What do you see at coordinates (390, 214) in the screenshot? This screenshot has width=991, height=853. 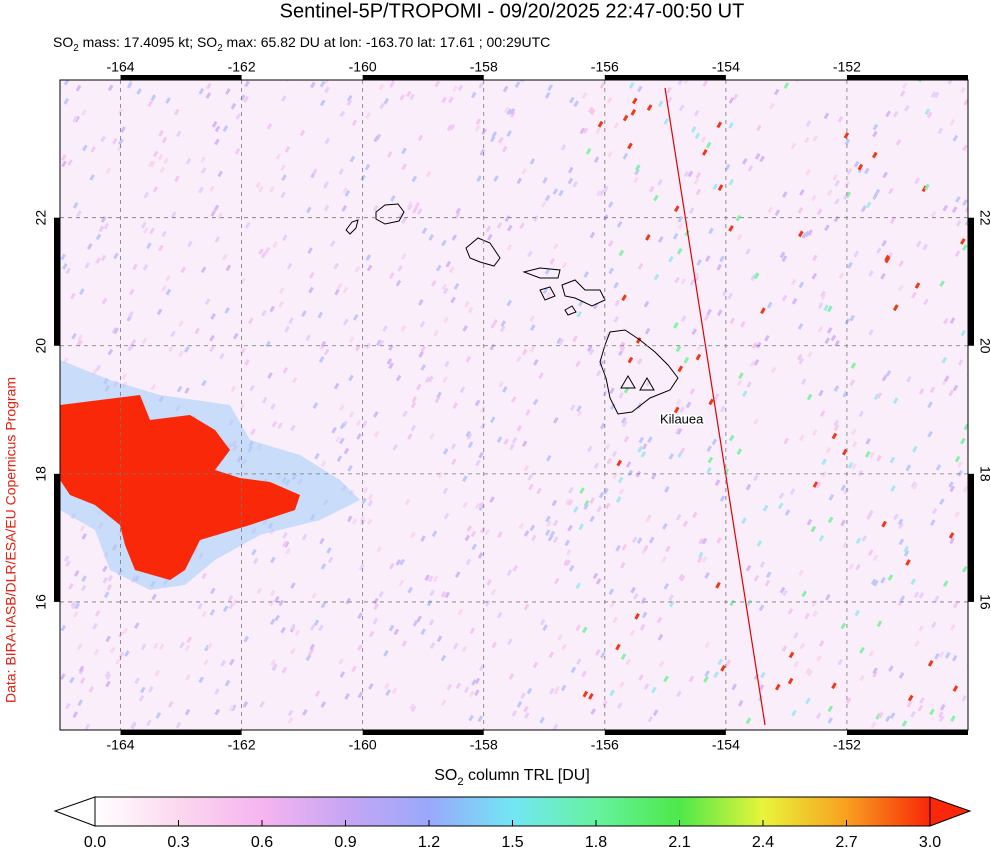 I see `island` at bounding box center [390, 214].